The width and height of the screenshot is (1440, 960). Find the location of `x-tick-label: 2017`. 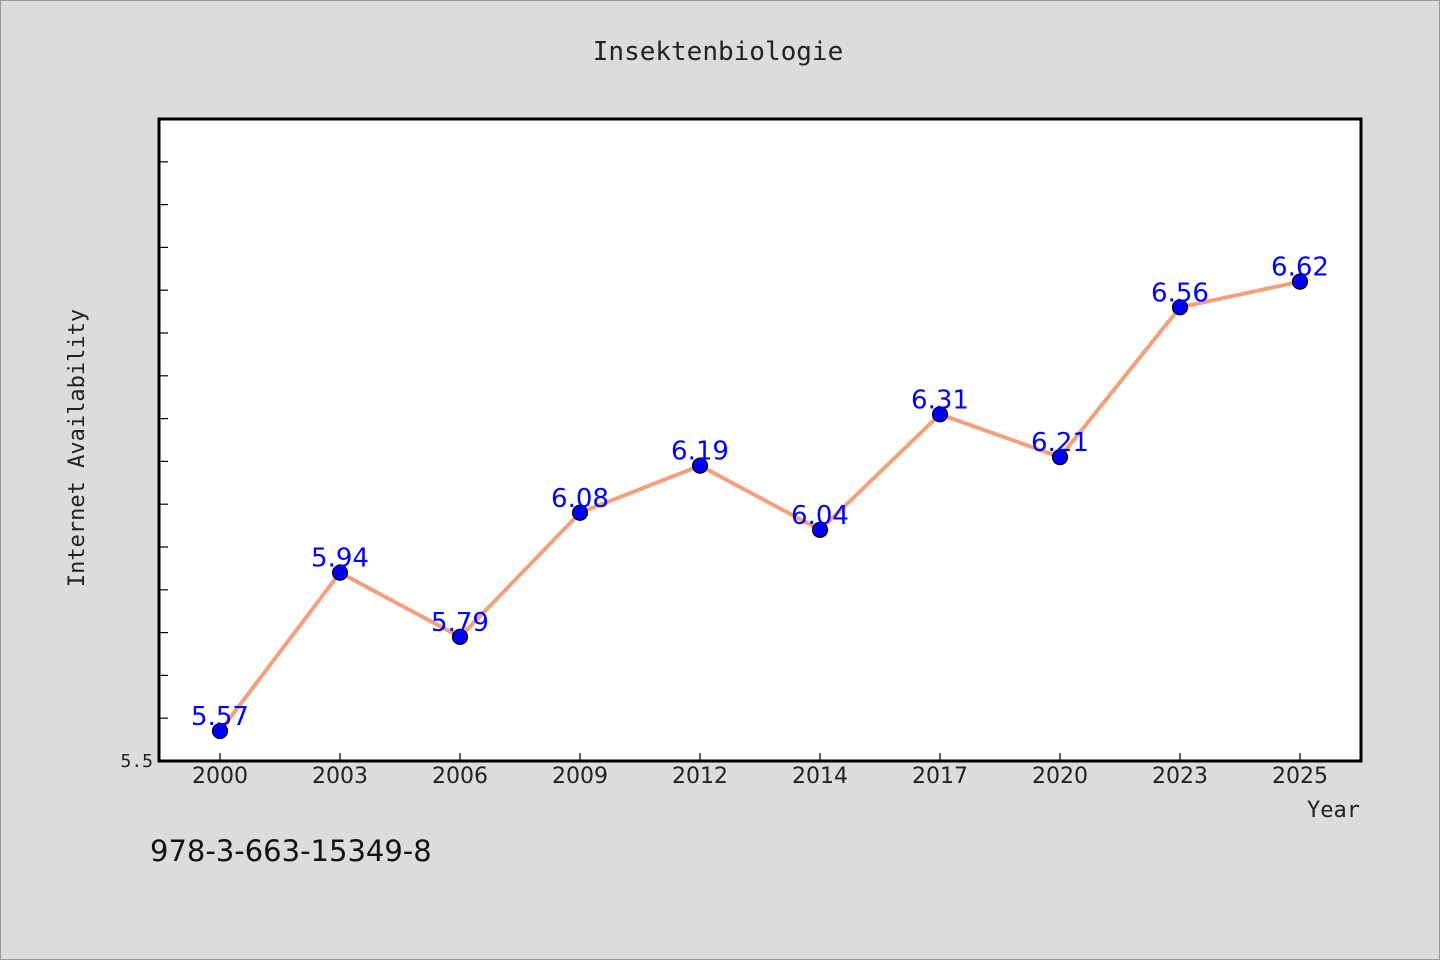

x-tick-label: 2017 is located at coordinates (940, 776).